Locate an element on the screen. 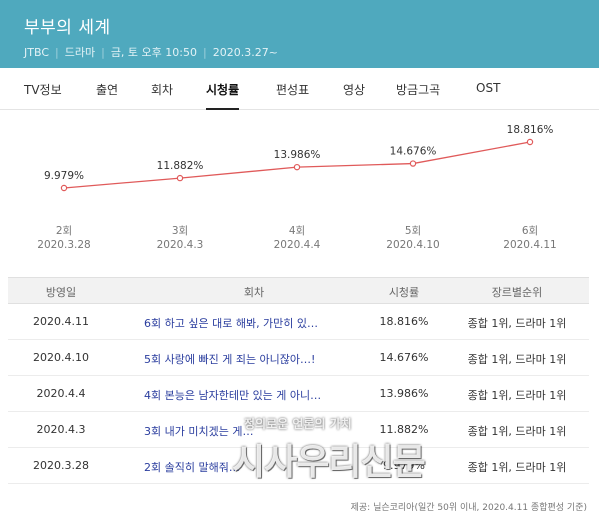 Image resolution: width=599 pixels, height=521 pixels. tab-video: 영상 is located at coordinates (354, 90).